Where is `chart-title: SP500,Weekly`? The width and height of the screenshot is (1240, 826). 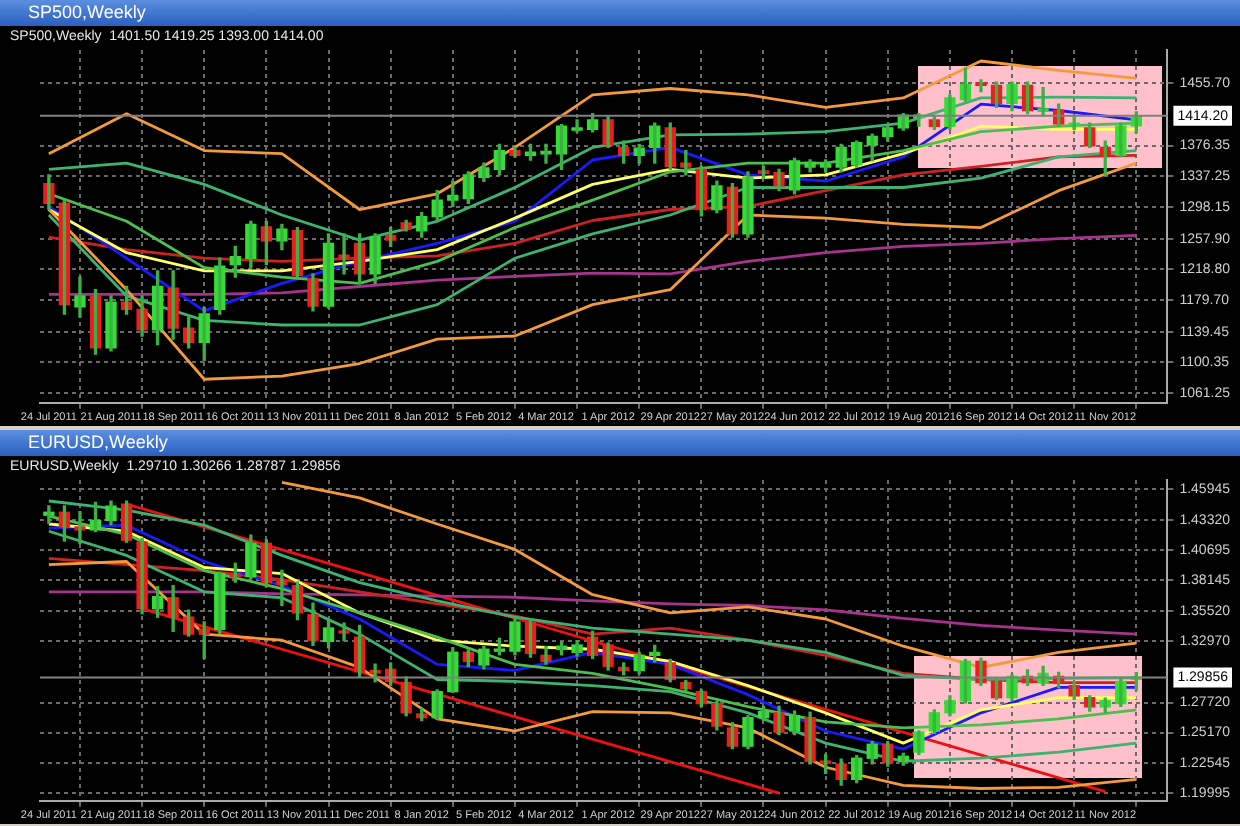 chart-title: SP500,Weekly is located at coordinates (620, 13).